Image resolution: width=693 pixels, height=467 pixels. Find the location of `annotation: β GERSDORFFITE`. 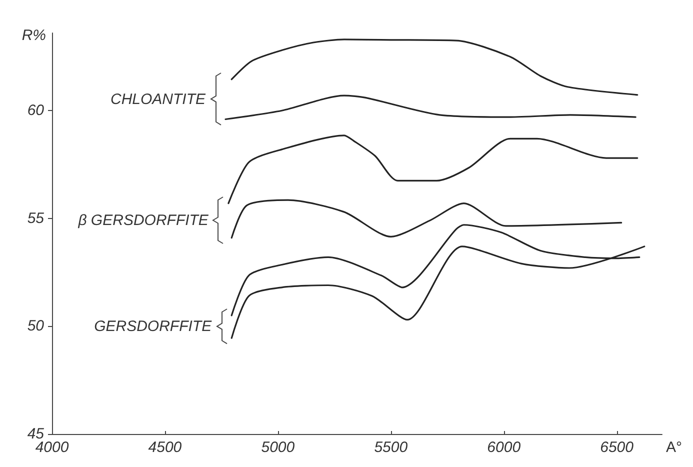

annotation: β GERSDORFFITE is located at coordinates (143, 221).